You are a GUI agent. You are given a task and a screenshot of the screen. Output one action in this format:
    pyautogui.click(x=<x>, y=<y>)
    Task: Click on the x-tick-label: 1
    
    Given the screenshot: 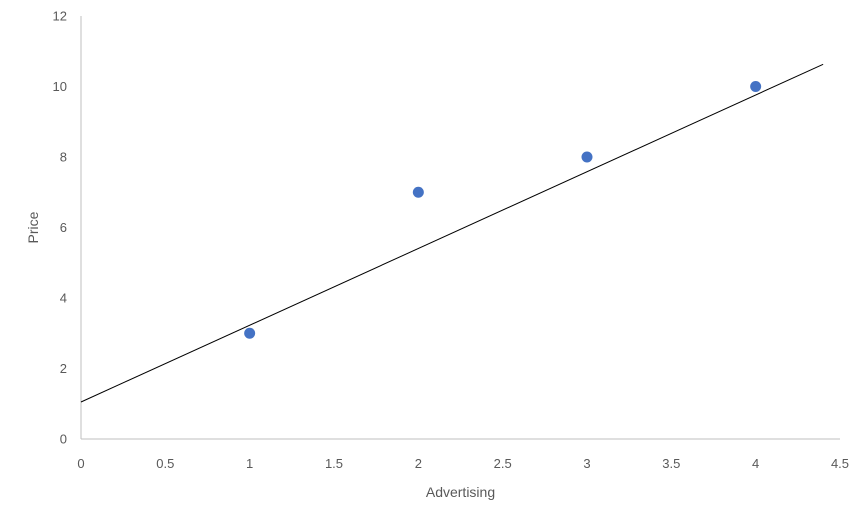 What is the action you would take?
    pyautogui.click(x=249, y=463)
    